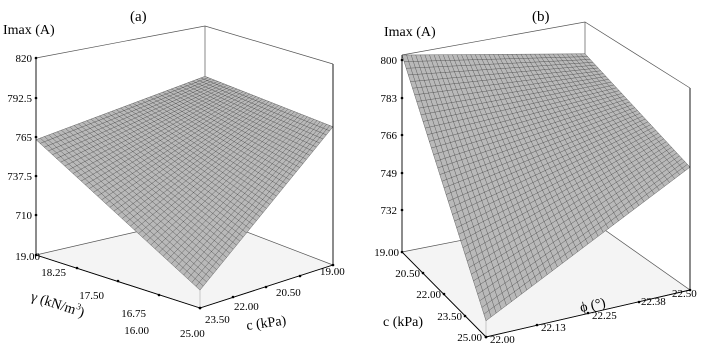 Image resolution: width=716 pixels, height=346 pixels. What do you see at coordinates (29, 30) in the screenshot?
I see `panel-a-z-label: Imax (A)` at bounding box center [29, 30].